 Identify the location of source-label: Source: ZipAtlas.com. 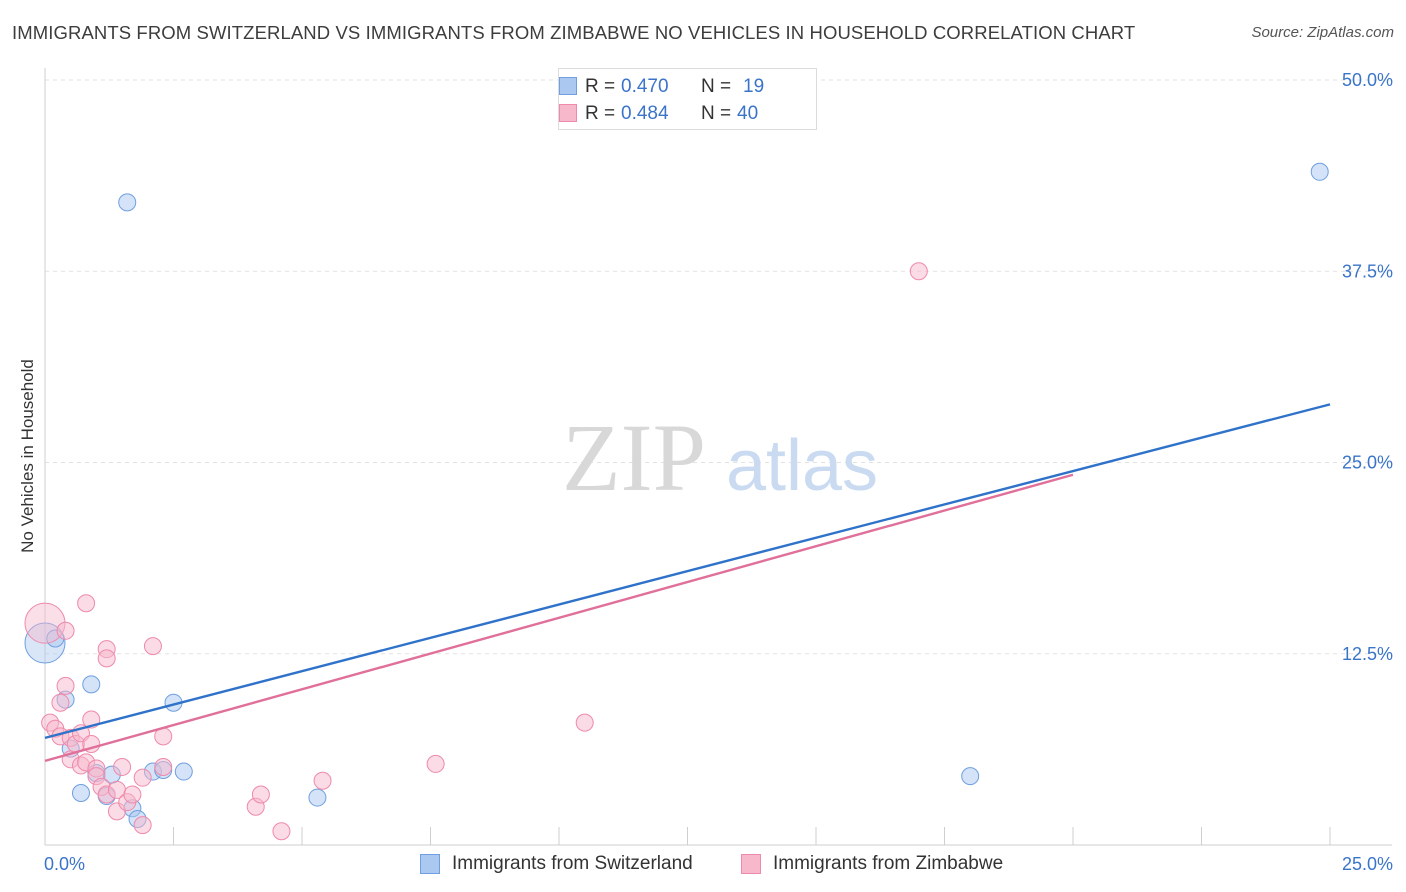
(1322, 32).